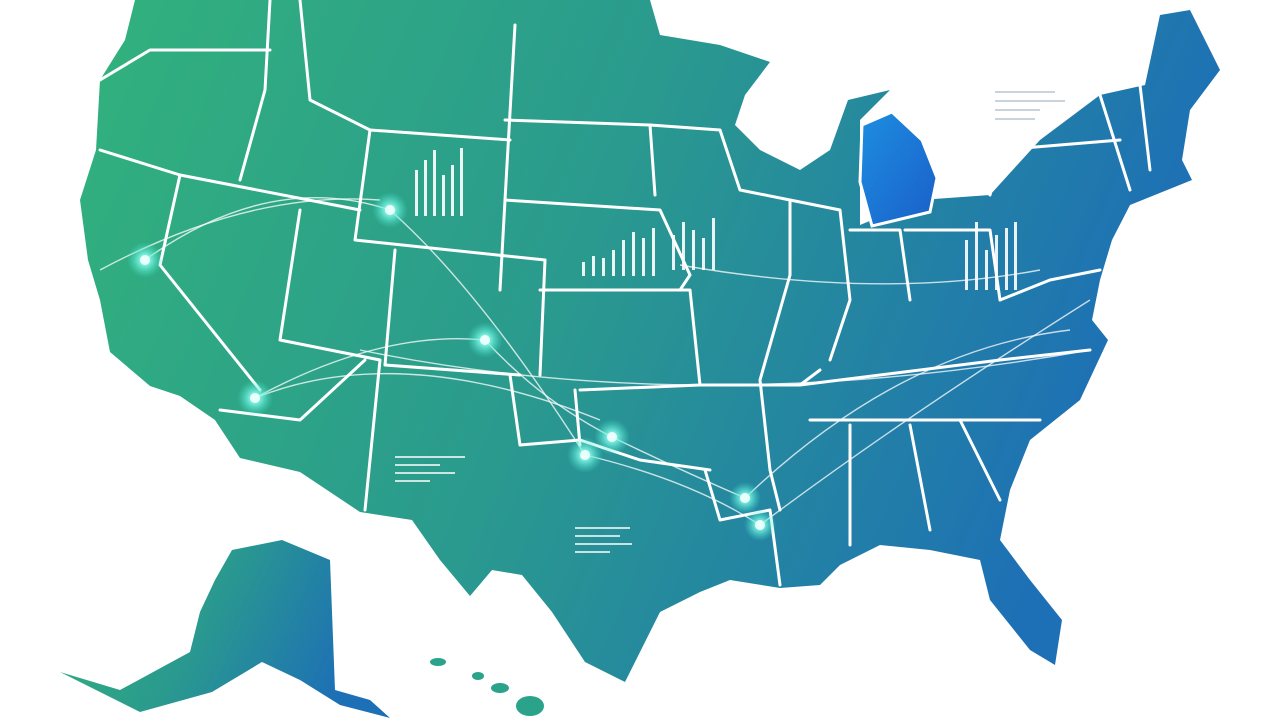 The height and width of the screenshot is (720, 1280). Describe the element at coordinates (225, 629) in the screenshot. I see `alaska` at that location.